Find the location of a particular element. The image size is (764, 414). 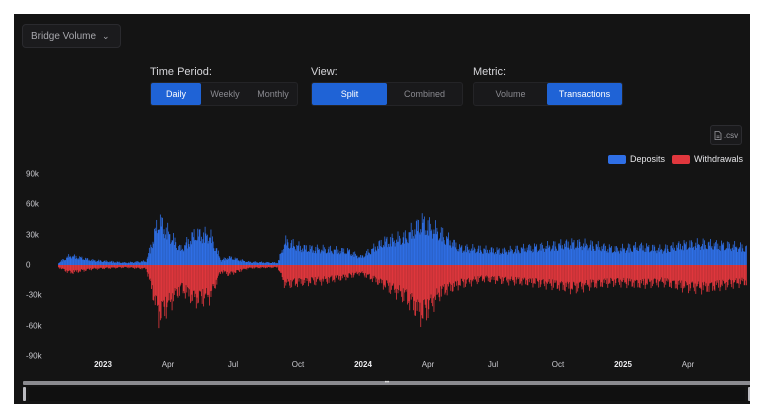

chart-selector-dropdown: Bridge Volume ⌄ is located at coordinates (71, 36).